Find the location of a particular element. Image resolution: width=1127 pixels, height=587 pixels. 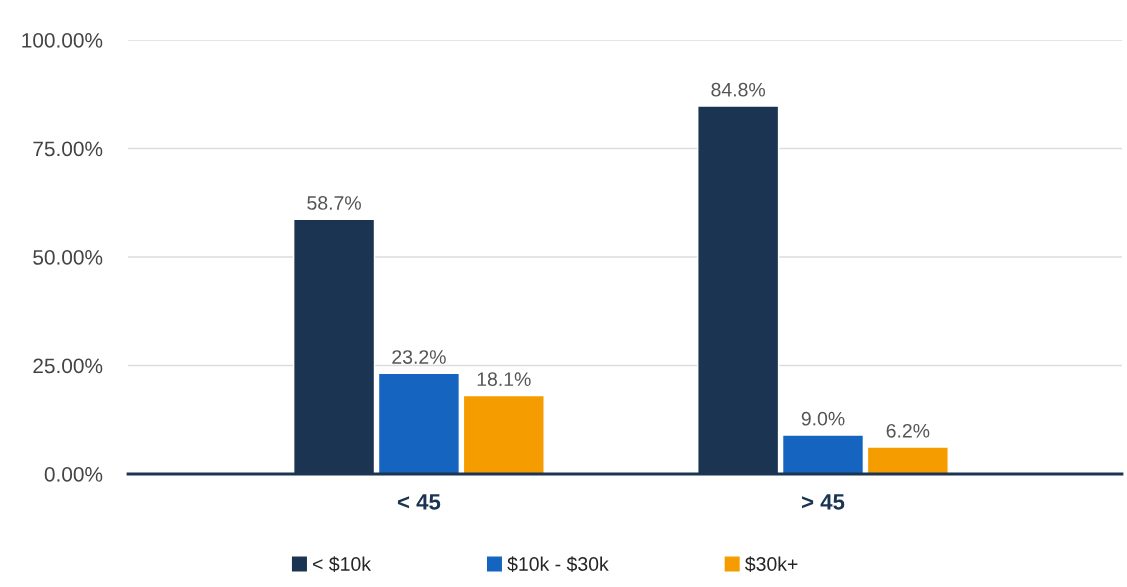

data-label: 18.1% is located at coordinates (504, 379).